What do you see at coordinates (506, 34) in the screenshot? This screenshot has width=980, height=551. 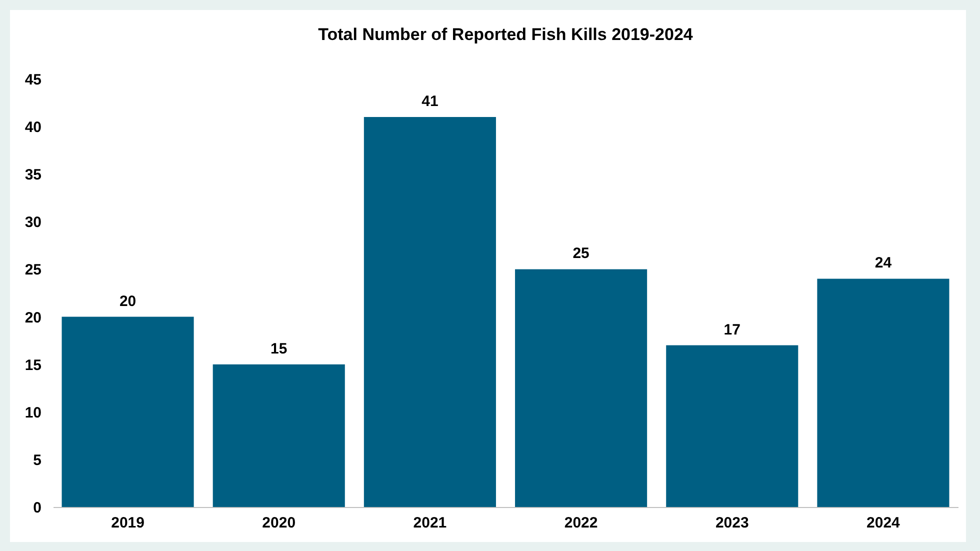 I see `chart-title: Total Number of Reported Fish Kills 2019-2024` at bounding box center [506, 34].